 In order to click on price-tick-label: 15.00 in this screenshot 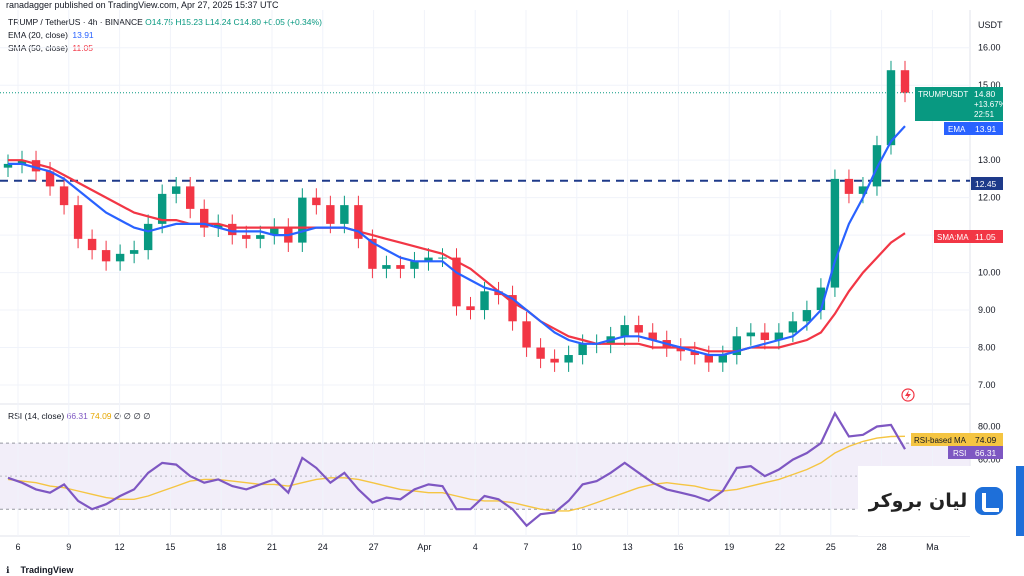, I will do `click(989, 85)`.